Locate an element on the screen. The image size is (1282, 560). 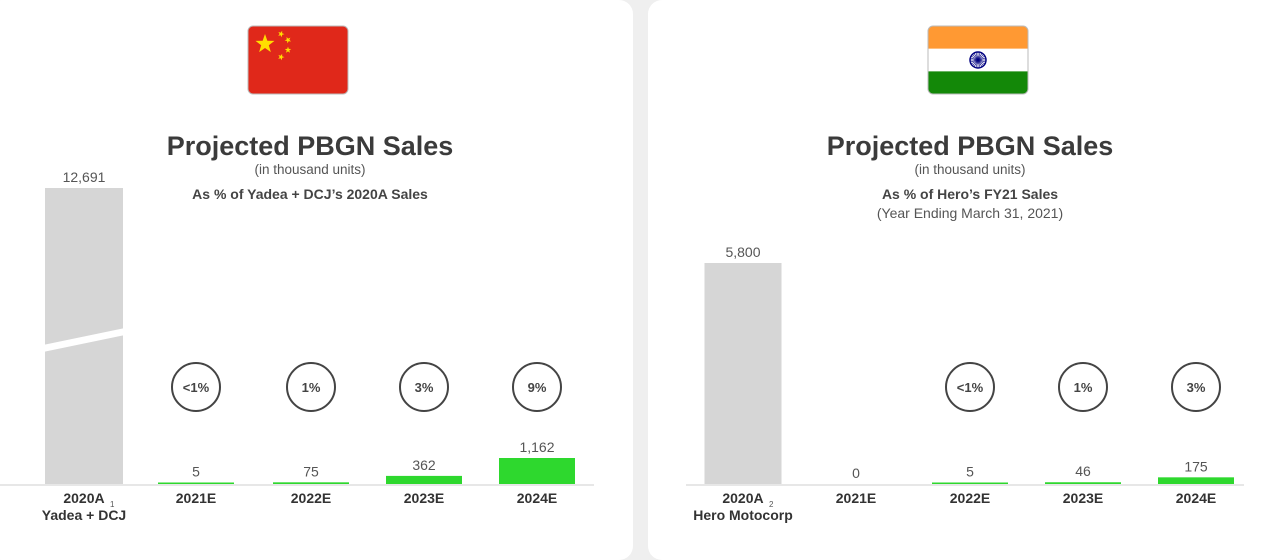
chart-note-secondary: (Year Ending March 31, 2021) is located at coordinates (970, 213).